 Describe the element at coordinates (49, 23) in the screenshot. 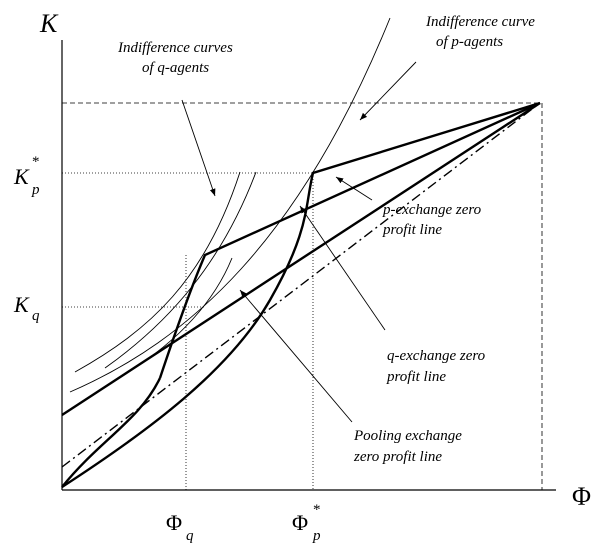

I see `y-axis-label: K` at that location.